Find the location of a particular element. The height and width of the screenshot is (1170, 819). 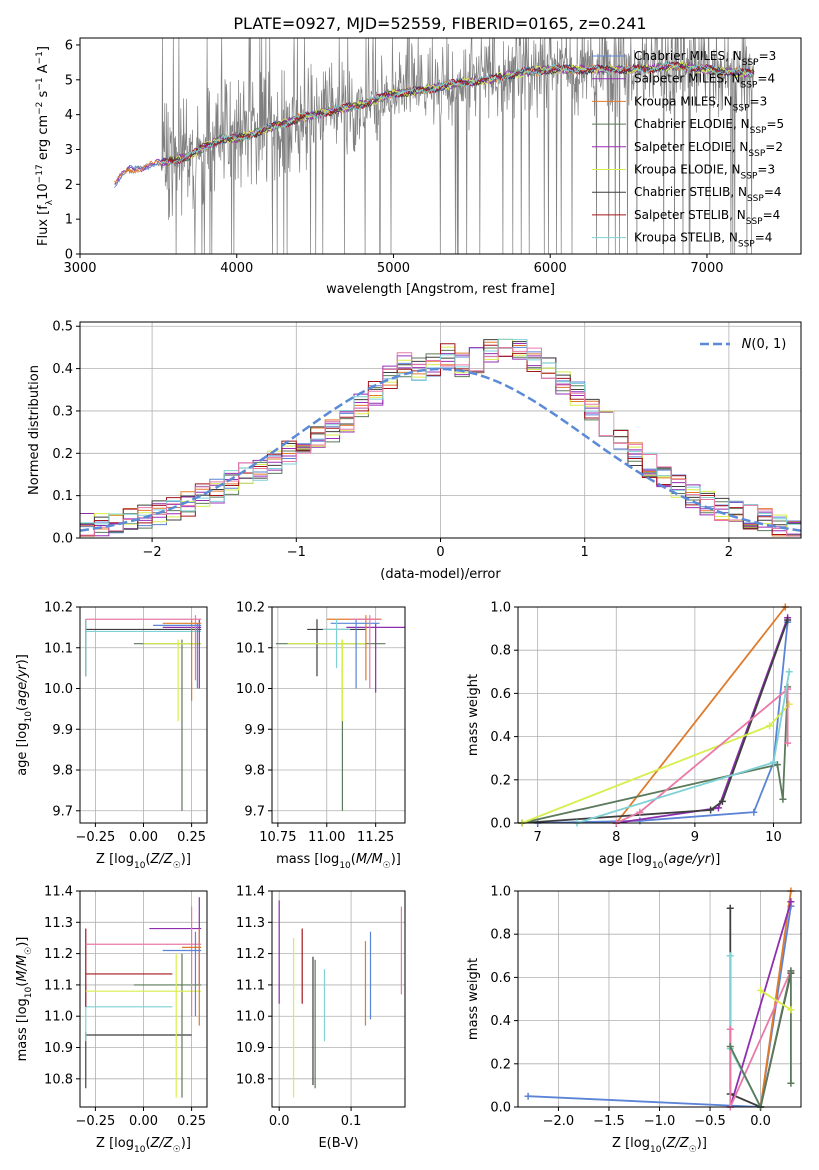

spectrum-model-salpeter-stelib is located at coordinates (458, 112).